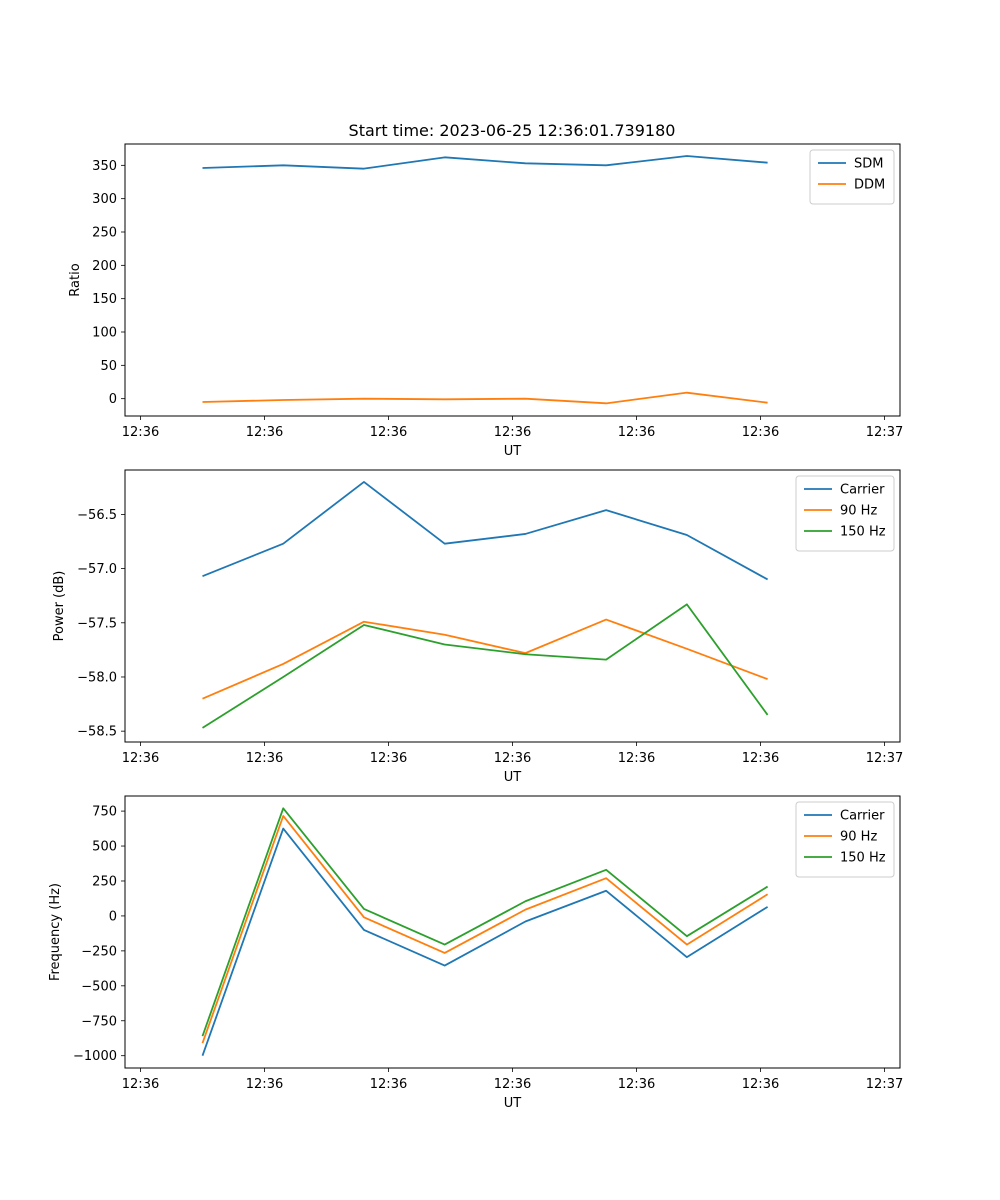 The image size is (1000, 1200). What do you see at coordinates (858, 511) in the screenshot?
I see `power-legend-label: 90 Hz` at bounding box center [858, 511].